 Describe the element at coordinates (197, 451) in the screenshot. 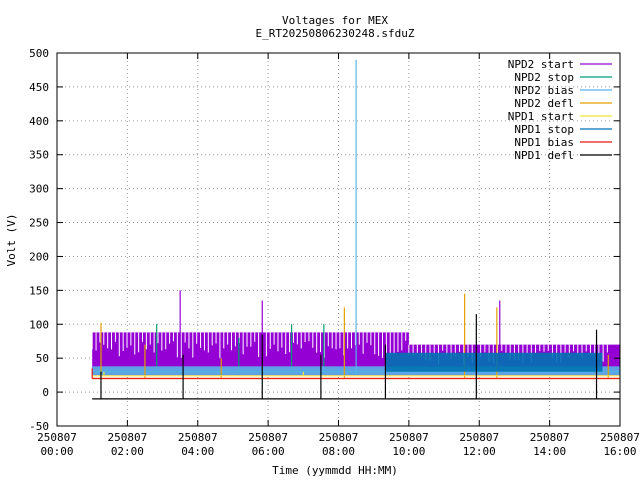

I see `x-tick-label-time: 04:00` at that location.